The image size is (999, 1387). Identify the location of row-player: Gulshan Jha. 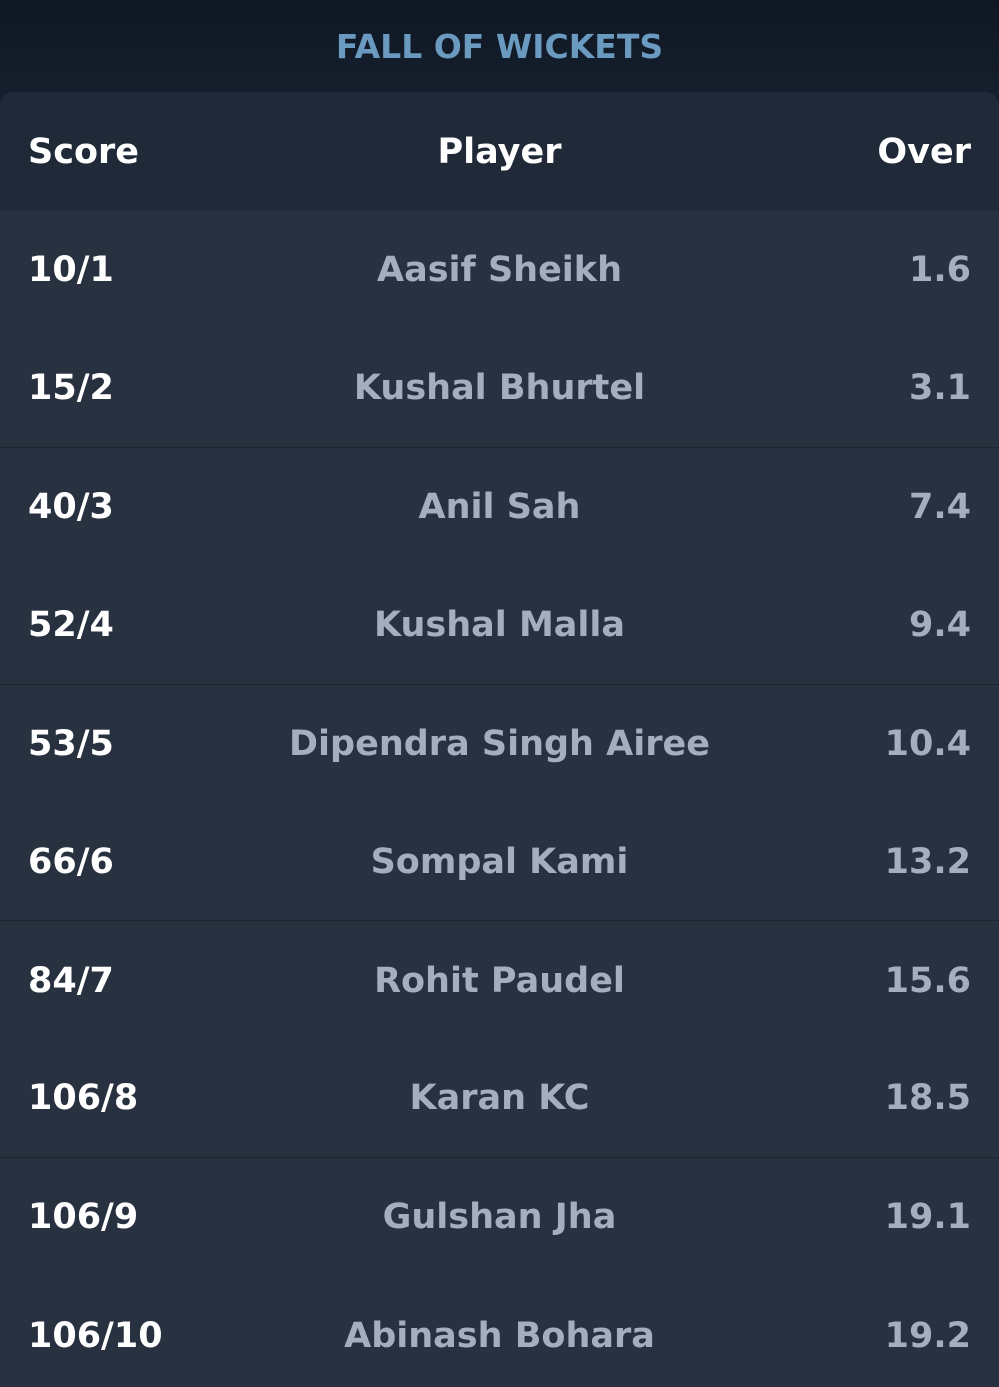
(499, 1217).